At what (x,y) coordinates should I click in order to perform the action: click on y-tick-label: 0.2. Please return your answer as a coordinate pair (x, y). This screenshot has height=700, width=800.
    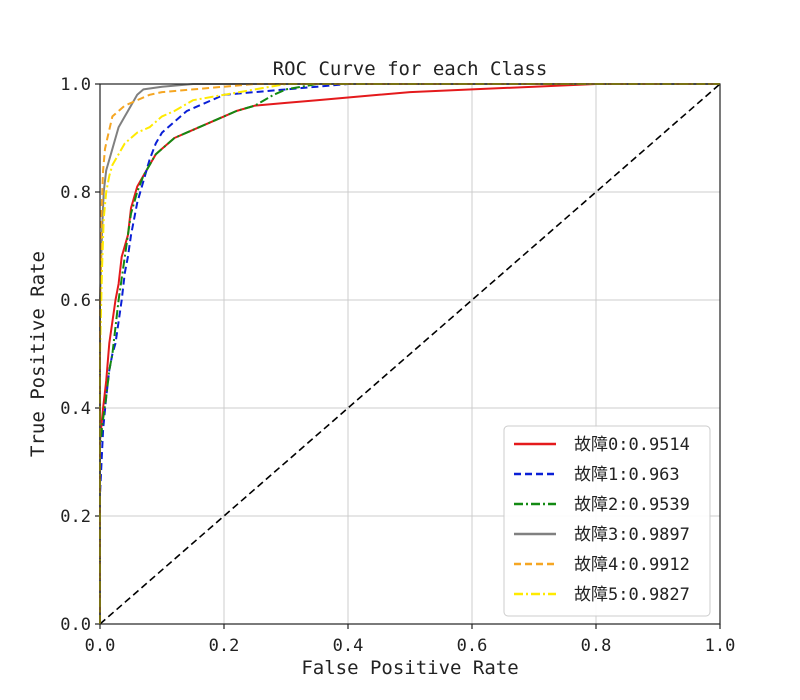
    Looking at the image, I should click on (75, 517).